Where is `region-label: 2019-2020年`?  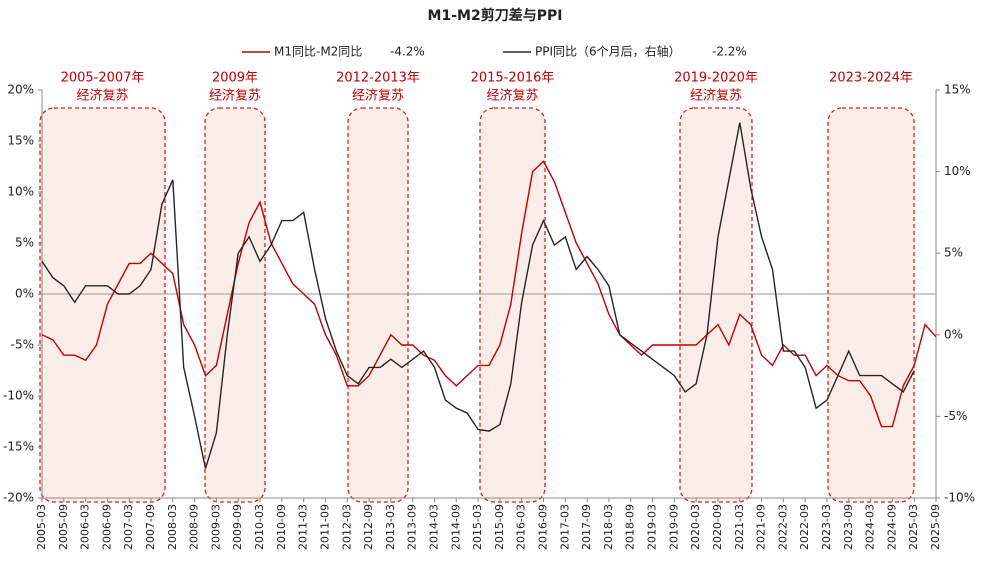 region-label: 2019-2020年 is located at coordinates (716, 78).